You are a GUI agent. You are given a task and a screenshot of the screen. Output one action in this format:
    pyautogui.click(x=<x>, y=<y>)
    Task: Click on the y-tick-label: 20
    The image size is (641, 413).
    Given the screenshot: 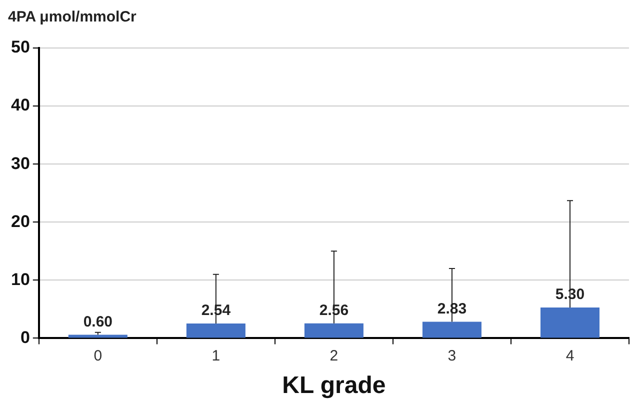 What is the action you would take?
    pyautogui.click(x=20, y=221)
    